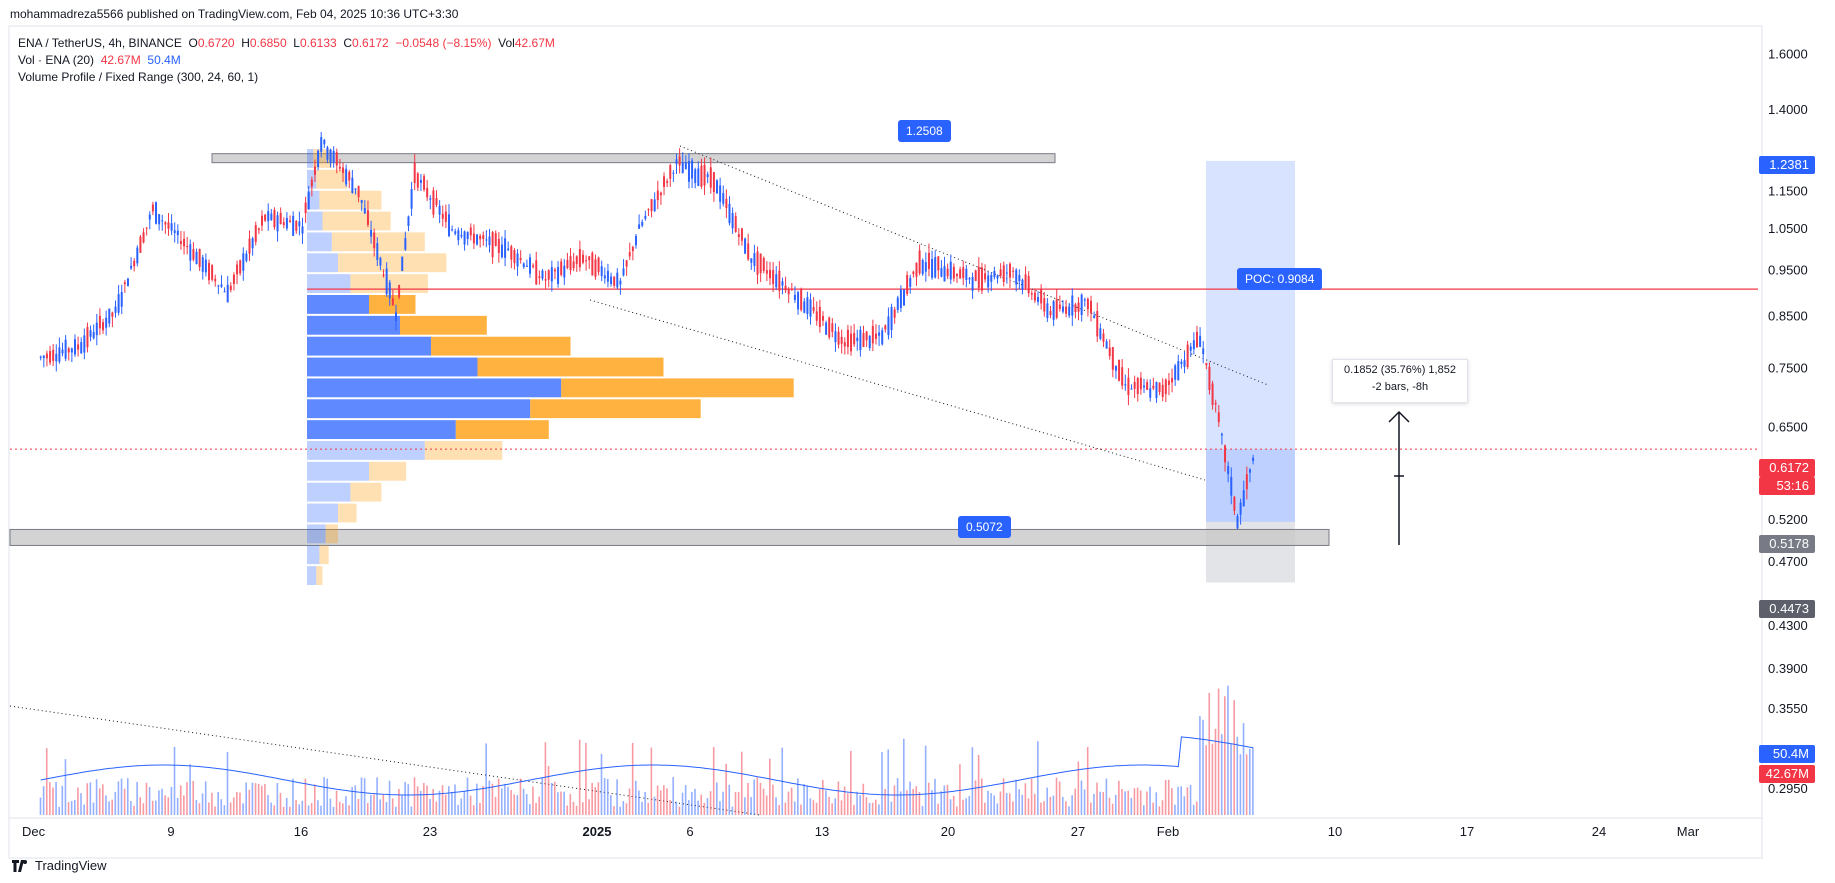 This screenshot has width=1835, height=883. Describe the element at coordinates (100, 43) in the screenshot. I see `symbol-title: ENA / TetherUS, 4h, BINANCE` at that location.